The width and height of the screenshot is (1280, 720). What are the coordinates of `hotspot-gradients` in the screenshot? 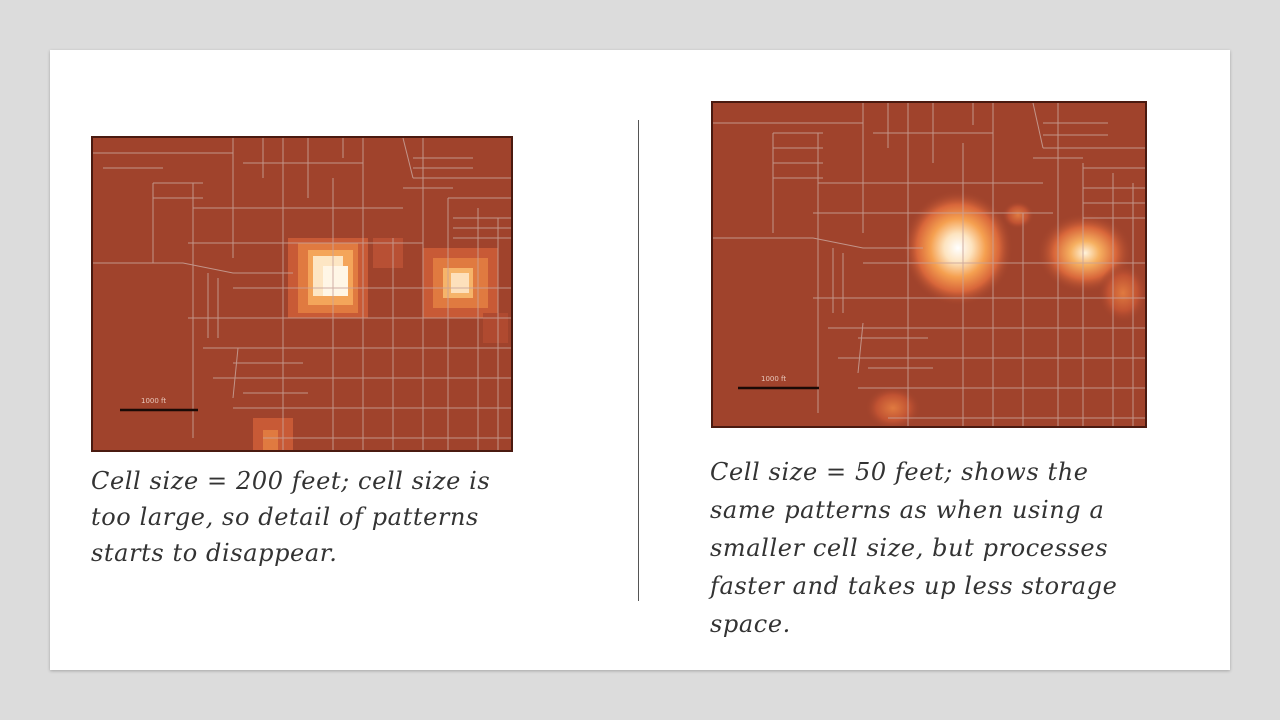 It's located at (1005, 308).